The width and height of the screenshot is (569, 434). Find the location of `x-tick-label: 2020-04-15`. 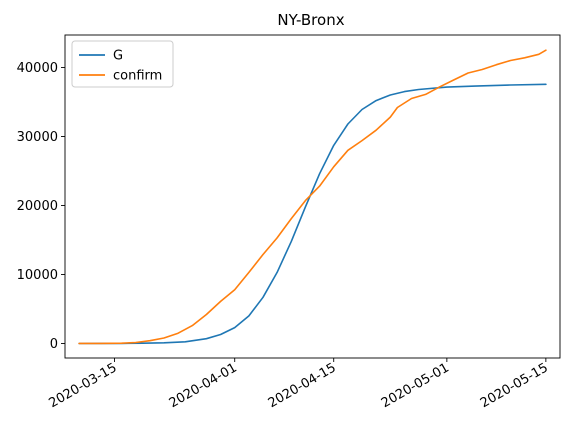

x-tick-label: 2020-04-15 is located at coordinates (302, 385).